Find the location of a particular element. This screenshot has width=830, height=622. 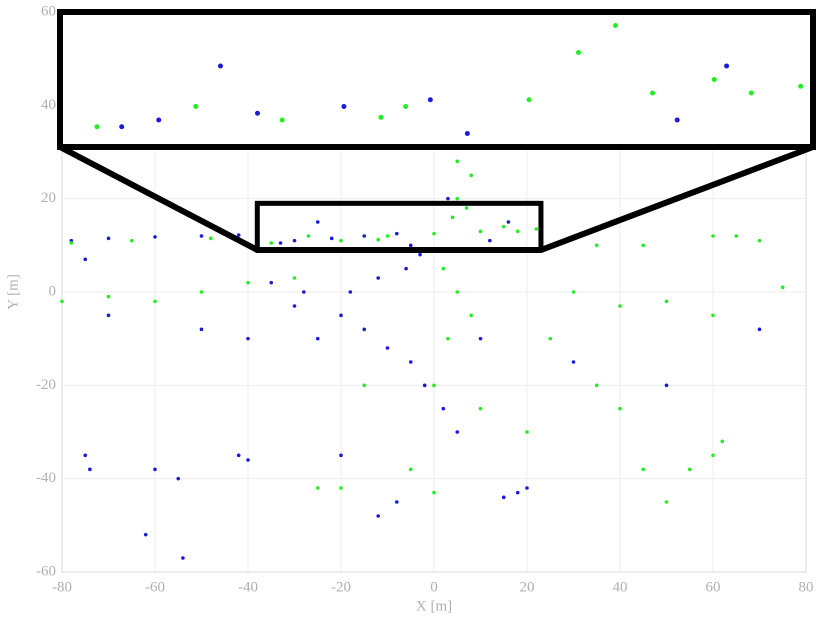

x-tick-label: -20 is located at coordinates (341, 587).